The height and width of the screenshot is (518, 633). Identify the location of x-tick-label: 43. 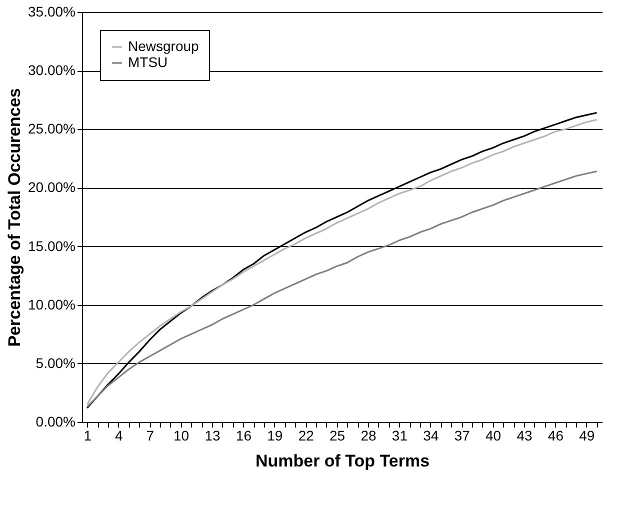
(524, 436).